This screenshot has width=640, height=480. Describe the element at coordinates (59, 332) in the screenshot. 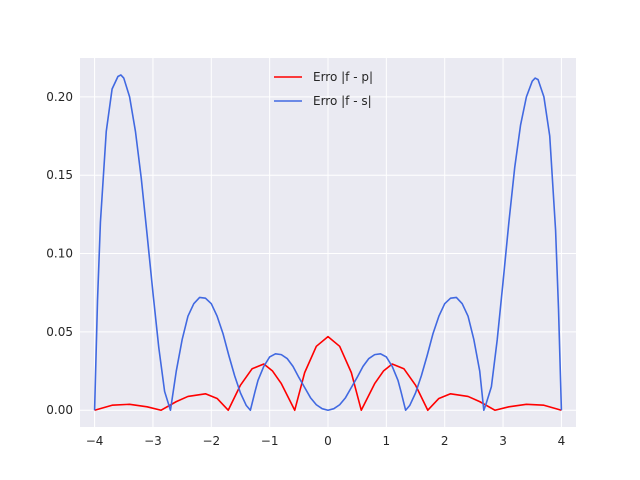

I see `y-tick-label: 0.05` at that location.